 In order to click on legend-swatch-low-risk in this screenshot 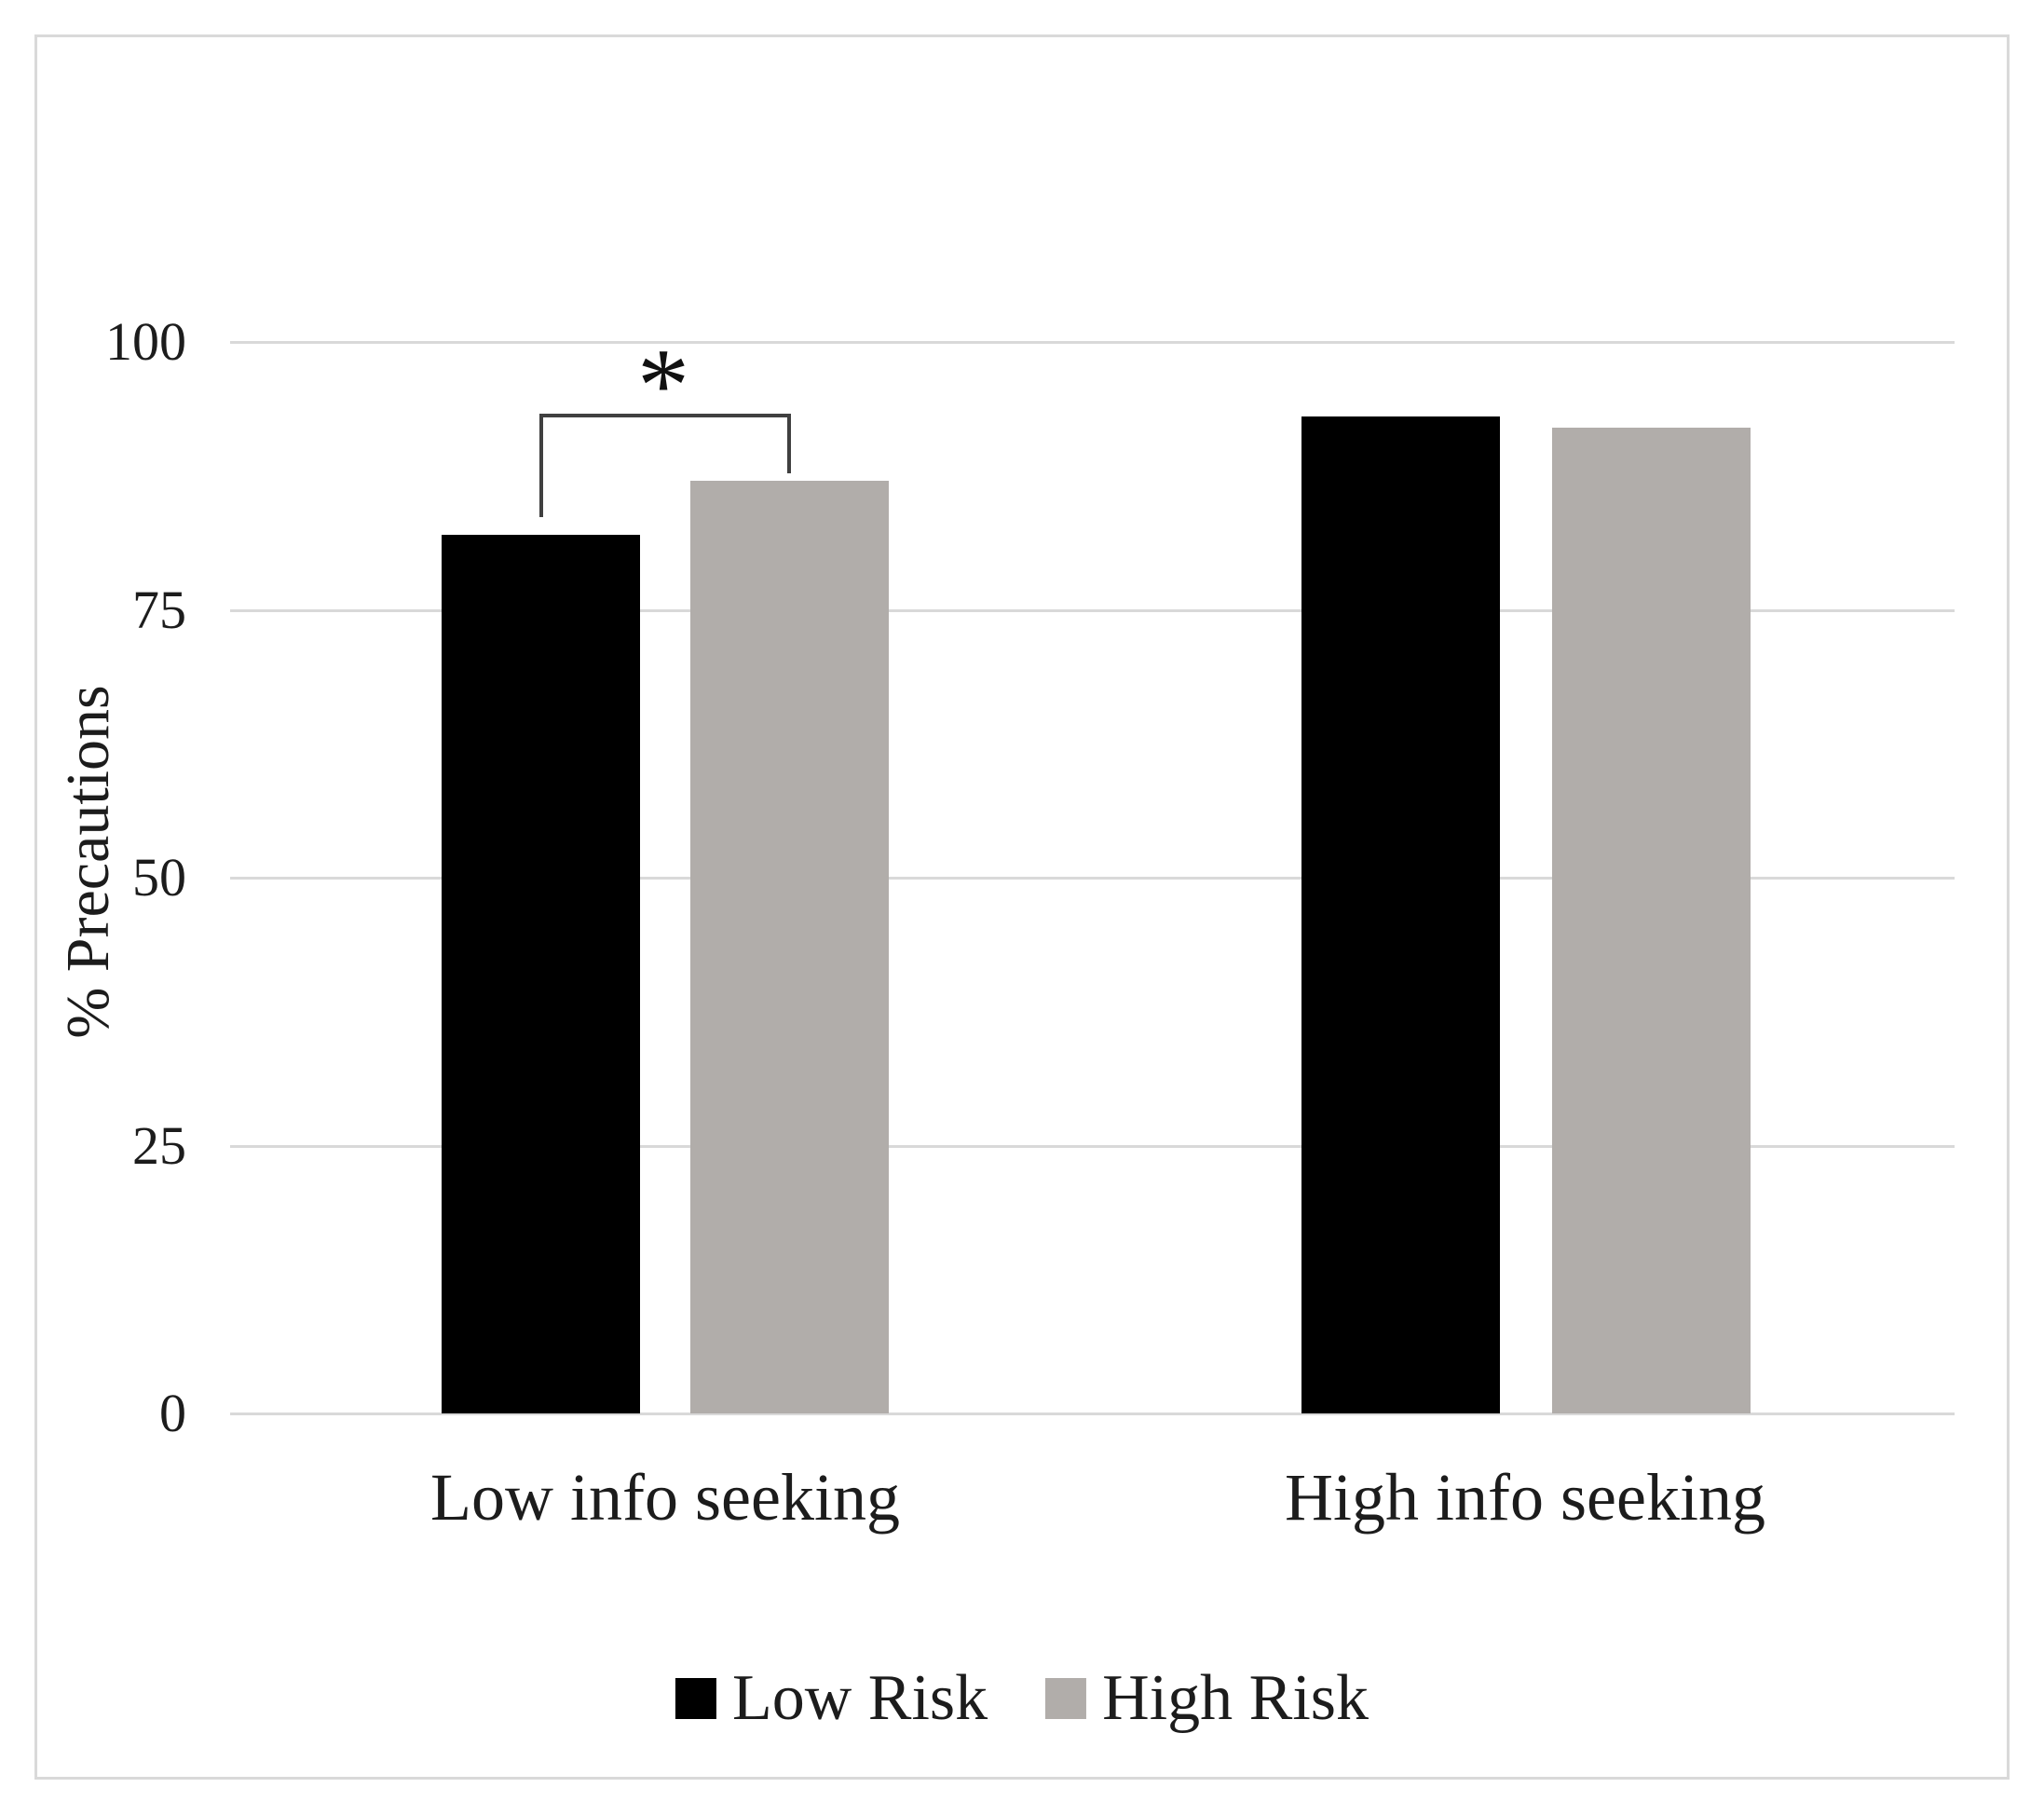, I will do `click(695, 1698)`.